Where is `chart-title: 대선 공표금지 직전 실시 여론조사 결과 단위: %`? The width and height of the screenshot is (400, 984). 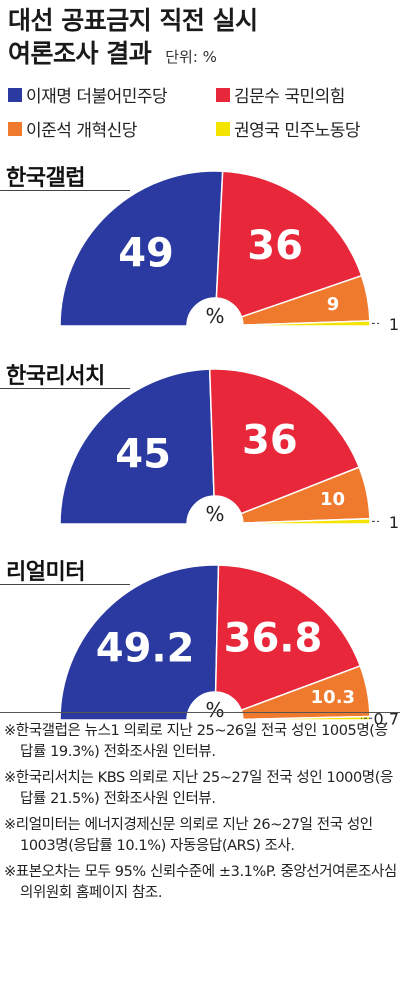 chart-title: 대선 공표금지 직전 실시 여론조사 결과 단위: % is located at coordinates (133, 39).